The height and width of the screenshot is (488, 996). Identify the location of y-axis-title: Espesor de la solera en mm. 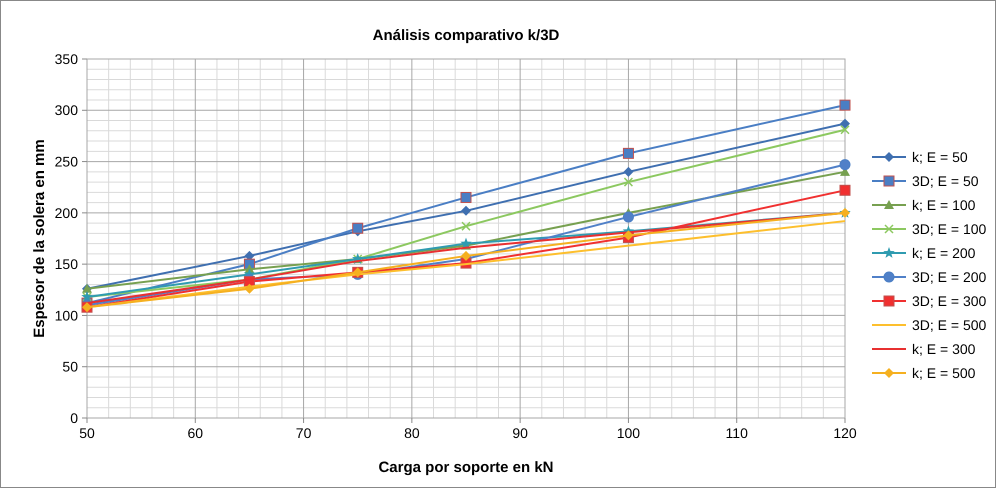
(39, 238).